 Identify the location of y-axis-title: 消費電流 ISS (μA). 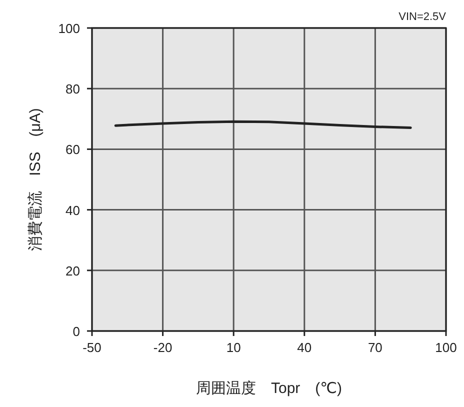
(35, 179).